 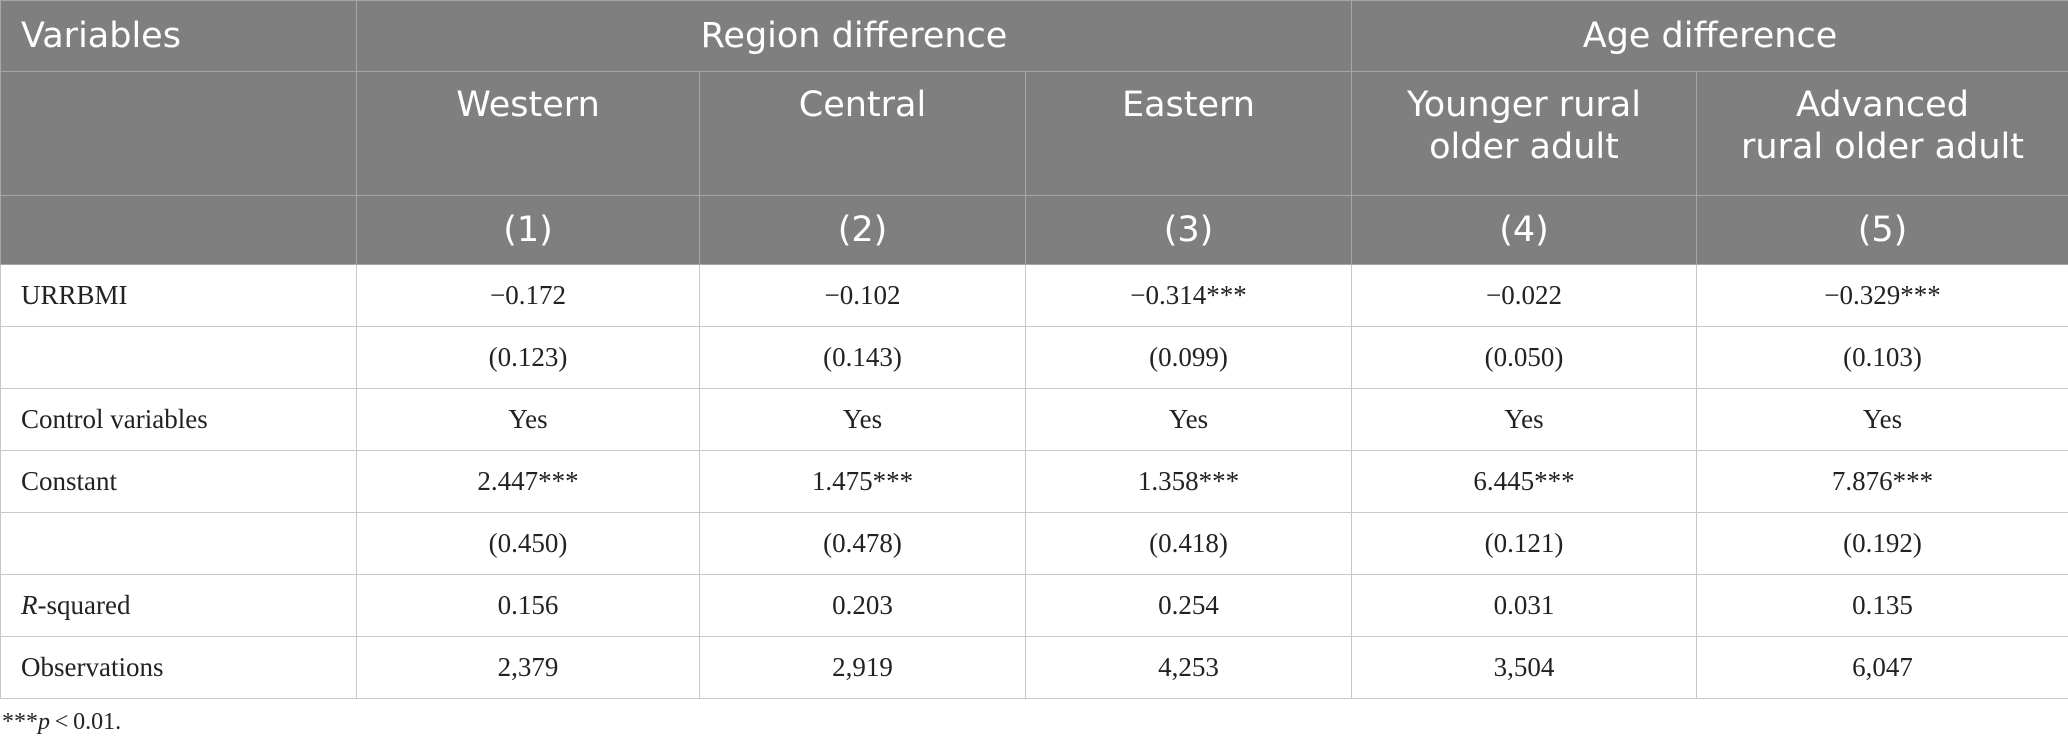 What do you see at coordinates (1882, 105) in the screenshot?
I see `column-header-advanced-line1: Advanced` at bounding box center [1882, 105].